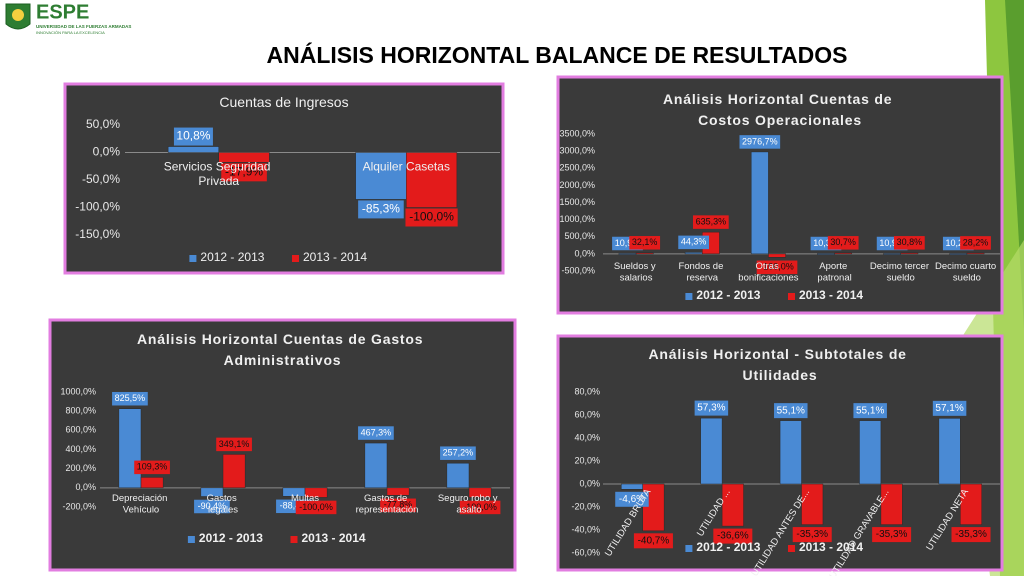 The width and height of the screenshot is (1024, 576). Describe the element at coordinates (80, 430) in the screenshot. I see `y-tick-label: 600,0%` at that location.